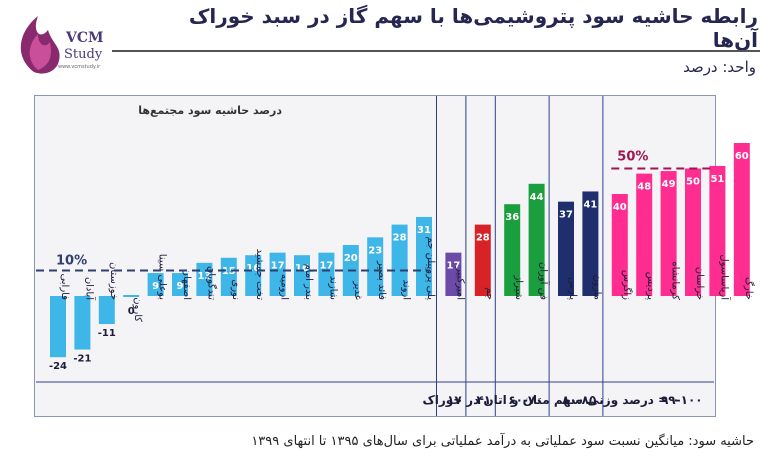  I want to click on category-label: بوعلی سینا, so click(162, 277).